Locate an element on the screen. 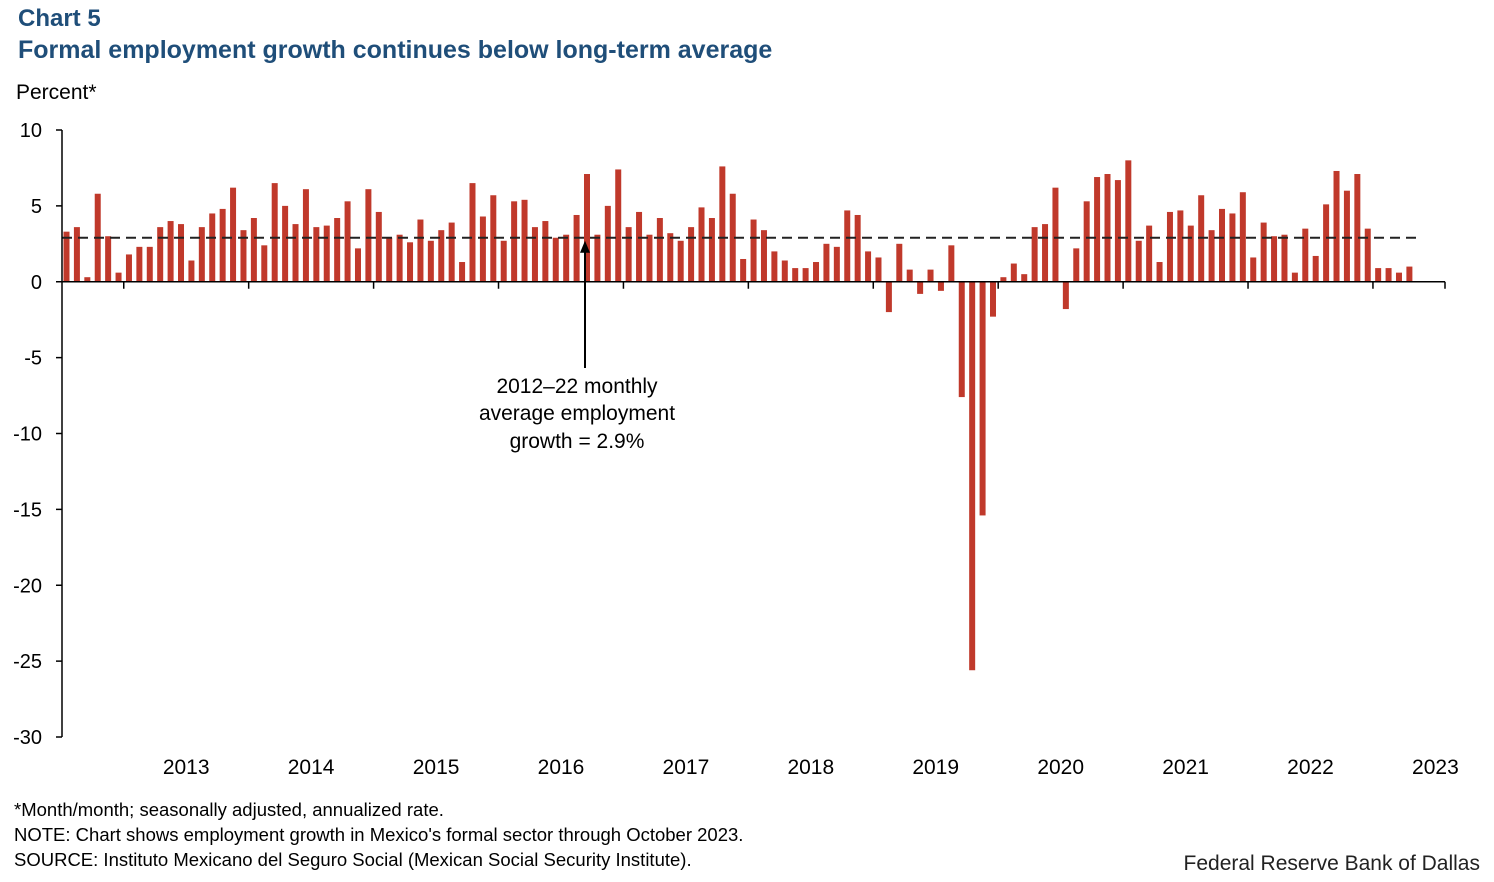  chart-number: Chart 5 is located at coordinates (59, 18).